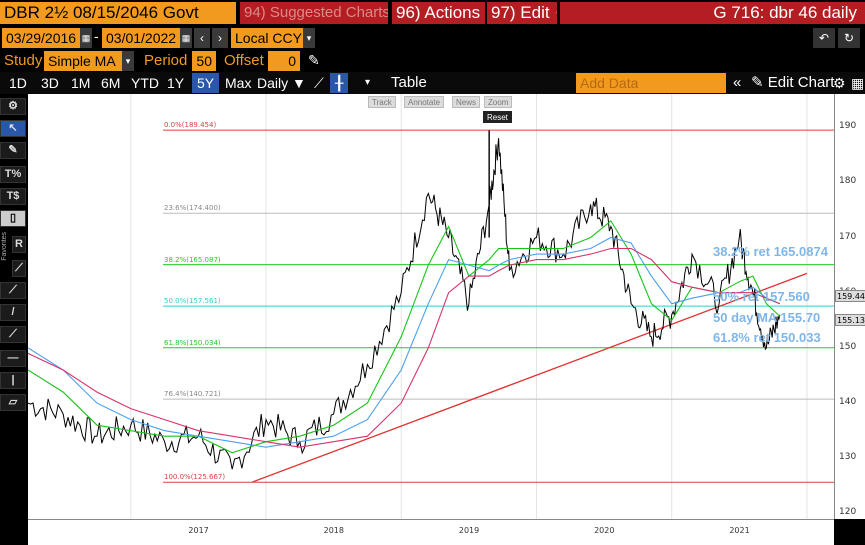 This screenshot has width=865, height=545. Describe the element at coordinates (712, 13) in the screenshot. I see `chart-title: G 716: dbr 46 daily` at that location.